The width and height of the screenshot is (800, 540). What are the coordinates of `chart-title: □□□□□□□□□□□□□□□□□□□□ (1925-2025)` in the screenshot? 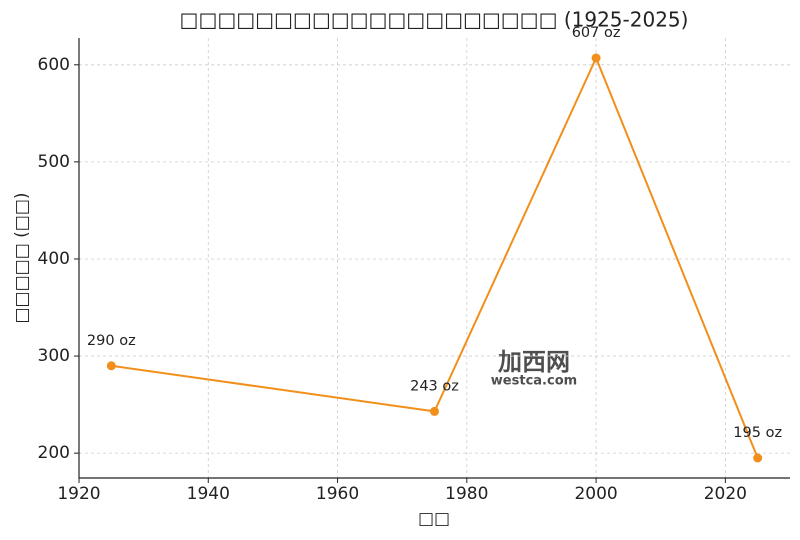 It's located at (434, 20).